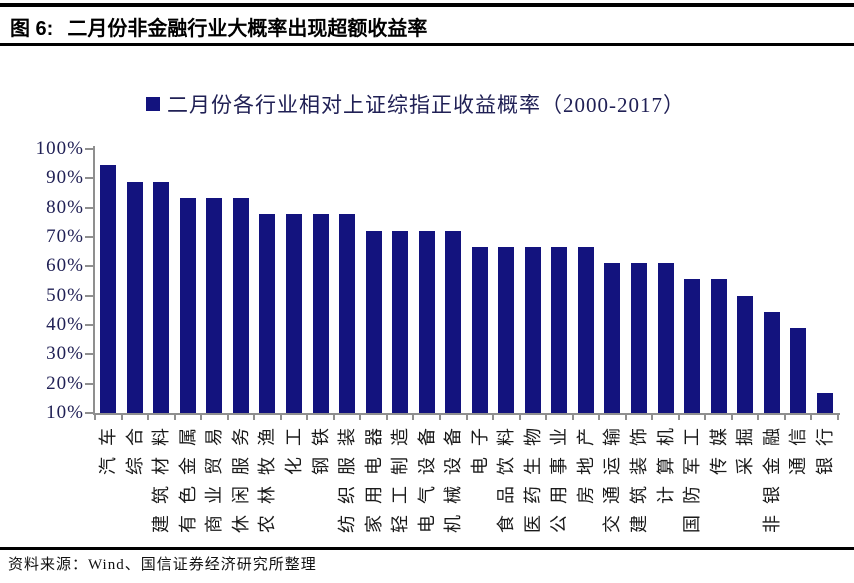  Describe the element at coordinates (665, 460) in the screenshot. I see `x-category-label: 计算机` at that location.